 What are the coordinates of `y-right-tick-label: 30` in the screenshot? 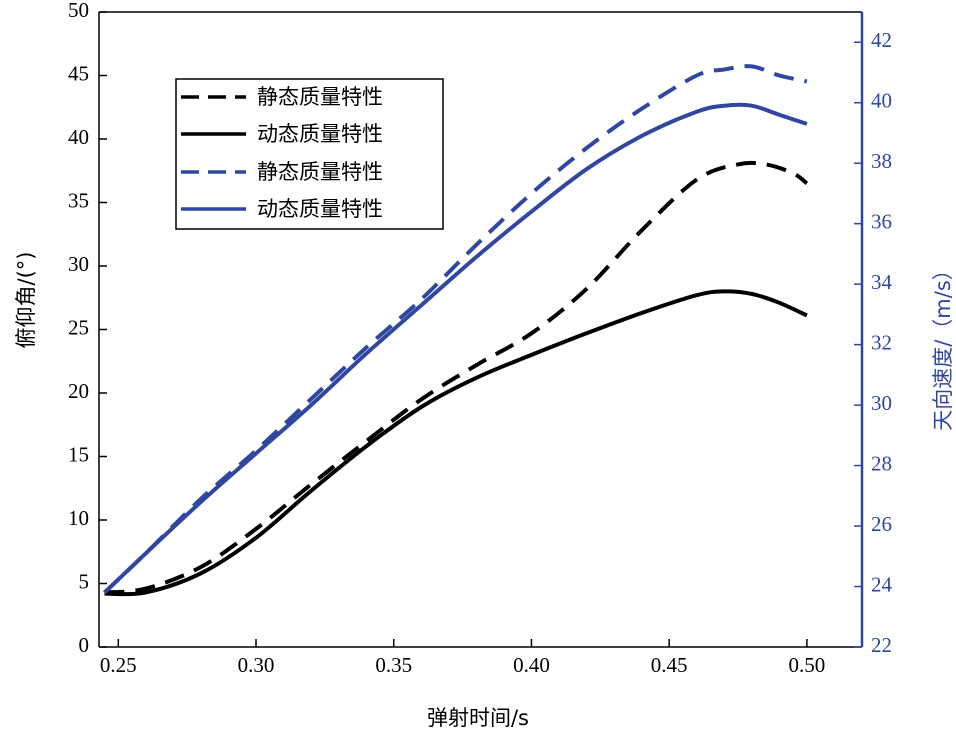 It's located at (881, 403).